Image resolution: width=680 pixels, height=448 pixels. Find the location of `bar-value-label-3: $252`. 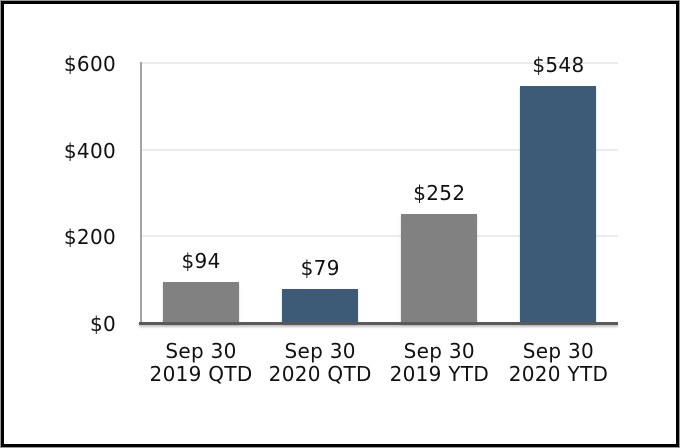

bar-value-label-3: $252 is located at coordinates (439, 192).